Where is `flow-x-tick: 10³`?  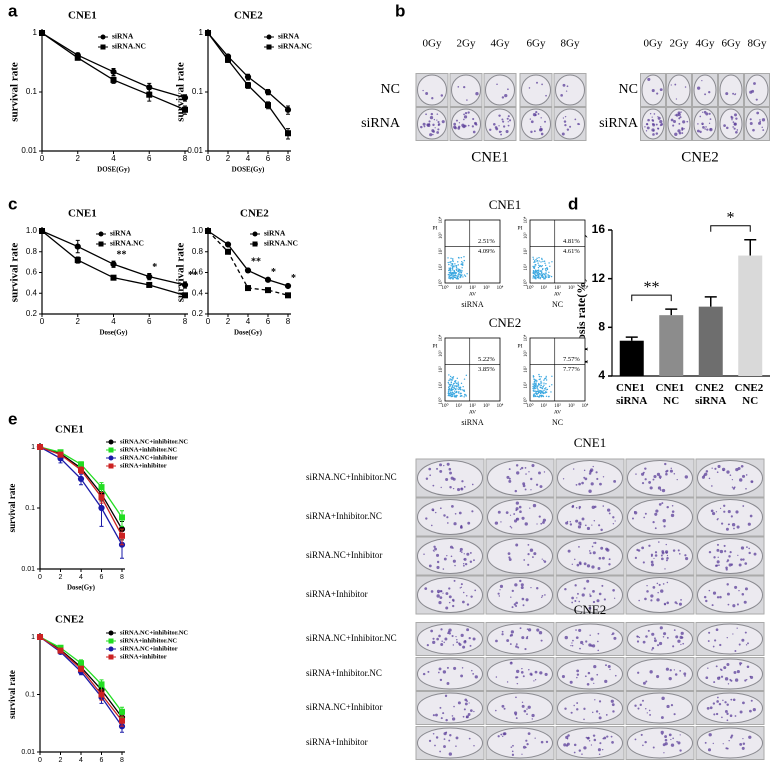 flow-x-tick: 10³ is located at coordinates (486, 406).